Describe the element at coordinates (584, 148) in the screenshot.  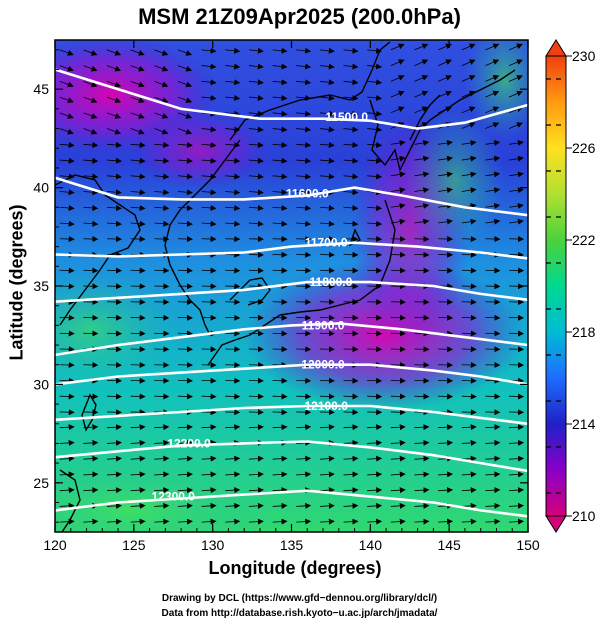
I see `colorbar-label: 226` at that location.